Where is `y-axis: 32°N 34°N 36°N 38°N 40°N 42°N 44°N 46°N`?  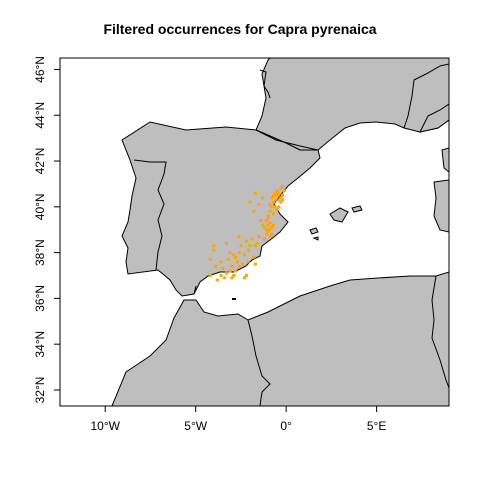
y-axis: 32°N 34°N 36°N 38°N 40°N 42°N 44°N 46°N is located at coordinates (46, 229).